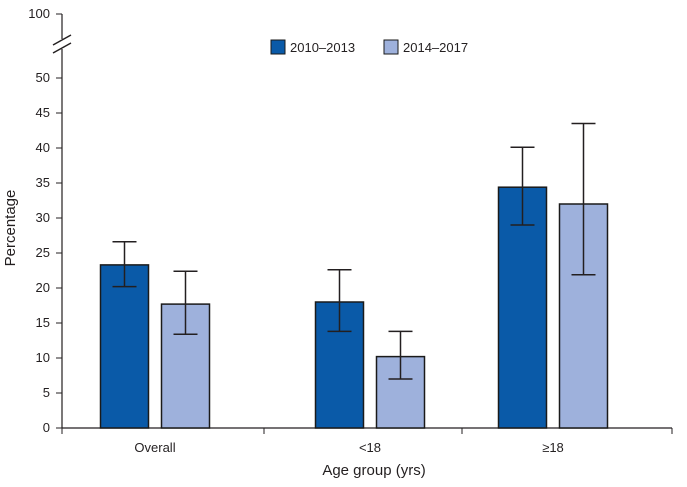 The image size is (687, 487). What do you see at coordinates (278, 47) in the screenshot?
I see `legend-swatch-2010-2013` at bounding box center [278, 47].